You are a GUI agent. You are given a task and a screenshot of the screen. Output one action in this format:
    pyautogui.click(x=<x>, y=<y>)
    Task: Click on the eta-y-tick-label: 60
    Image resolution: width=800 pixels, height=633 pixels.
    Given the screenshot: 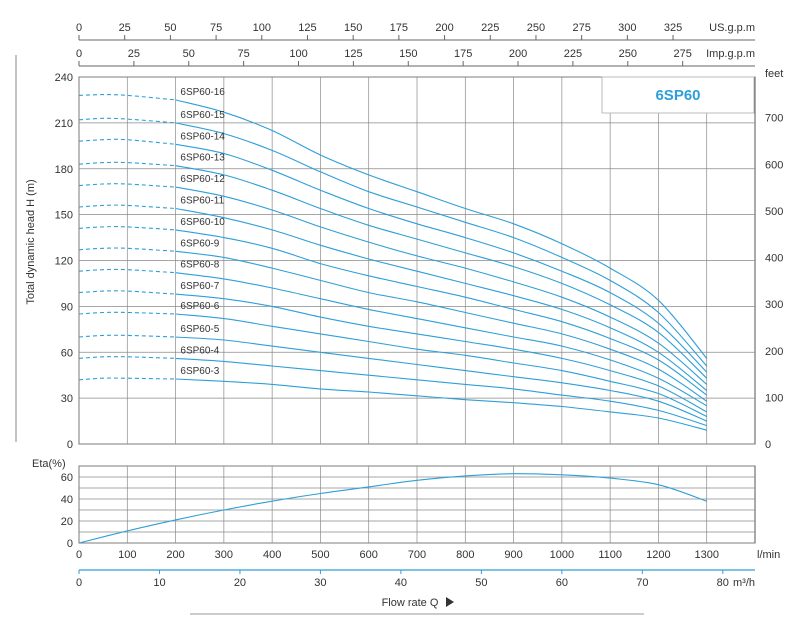 What is the action you would take?
    pyautogui.click(x=67, y=478)
    